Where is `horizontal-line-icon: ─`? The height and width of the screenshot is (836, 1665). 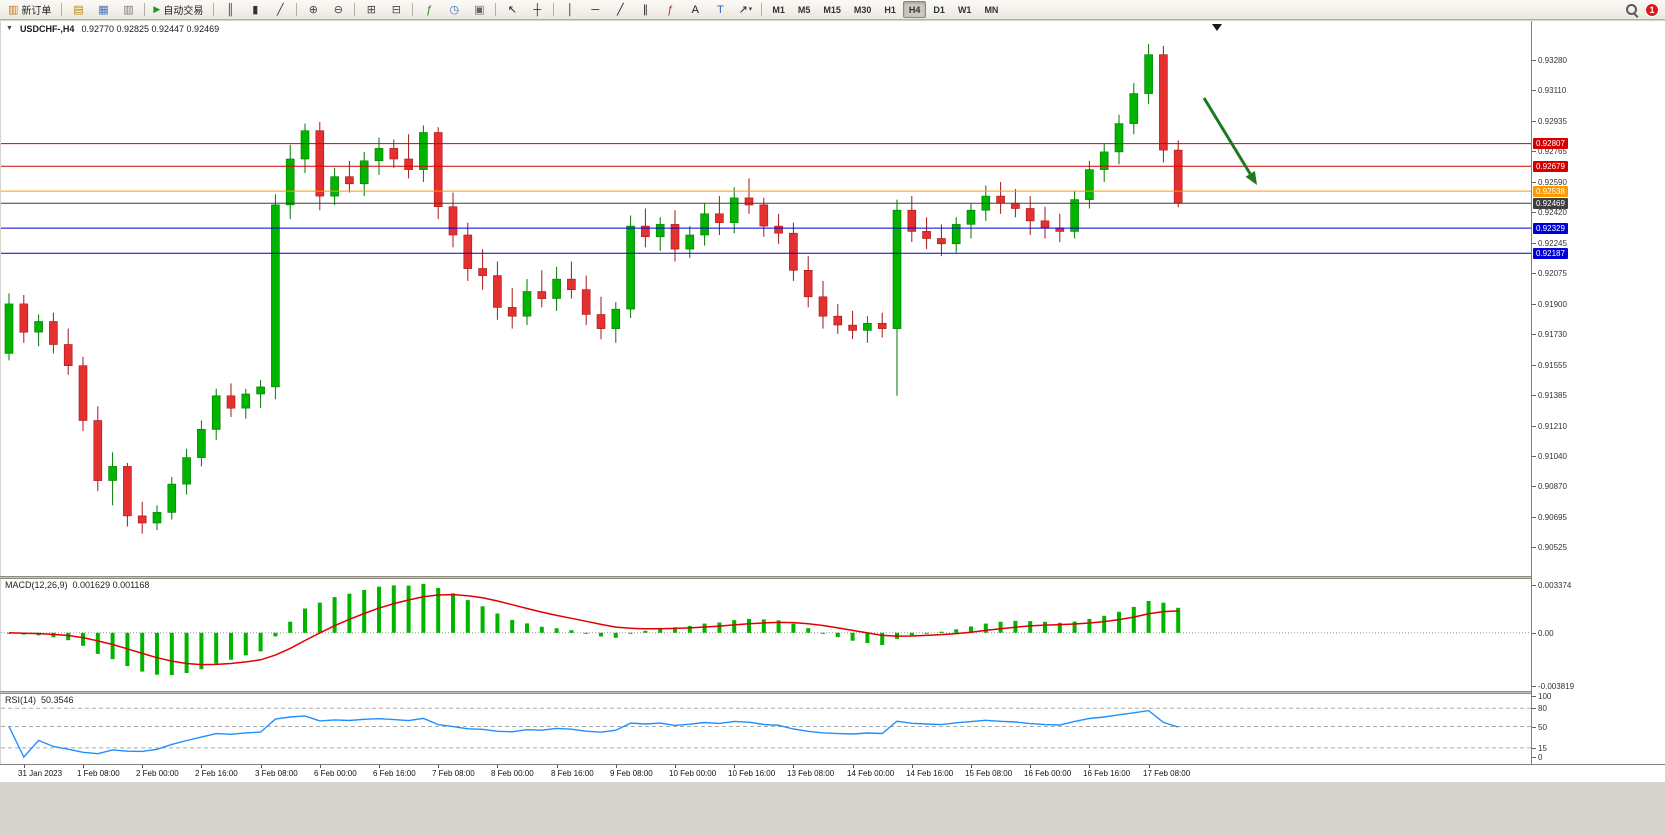
horizontal-line-icon: ─ is located at coordinates (595, 9).